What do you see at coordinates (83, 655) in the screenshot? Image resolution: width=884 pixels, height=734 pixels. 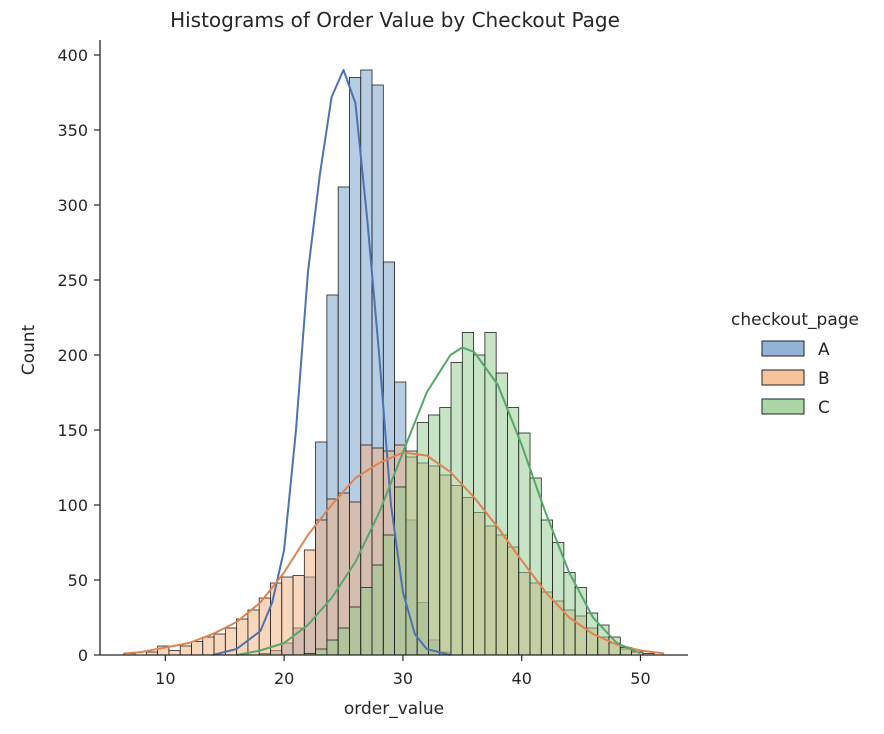 I see `y-tick-label-0: 0` at bounding box center [83, 655].